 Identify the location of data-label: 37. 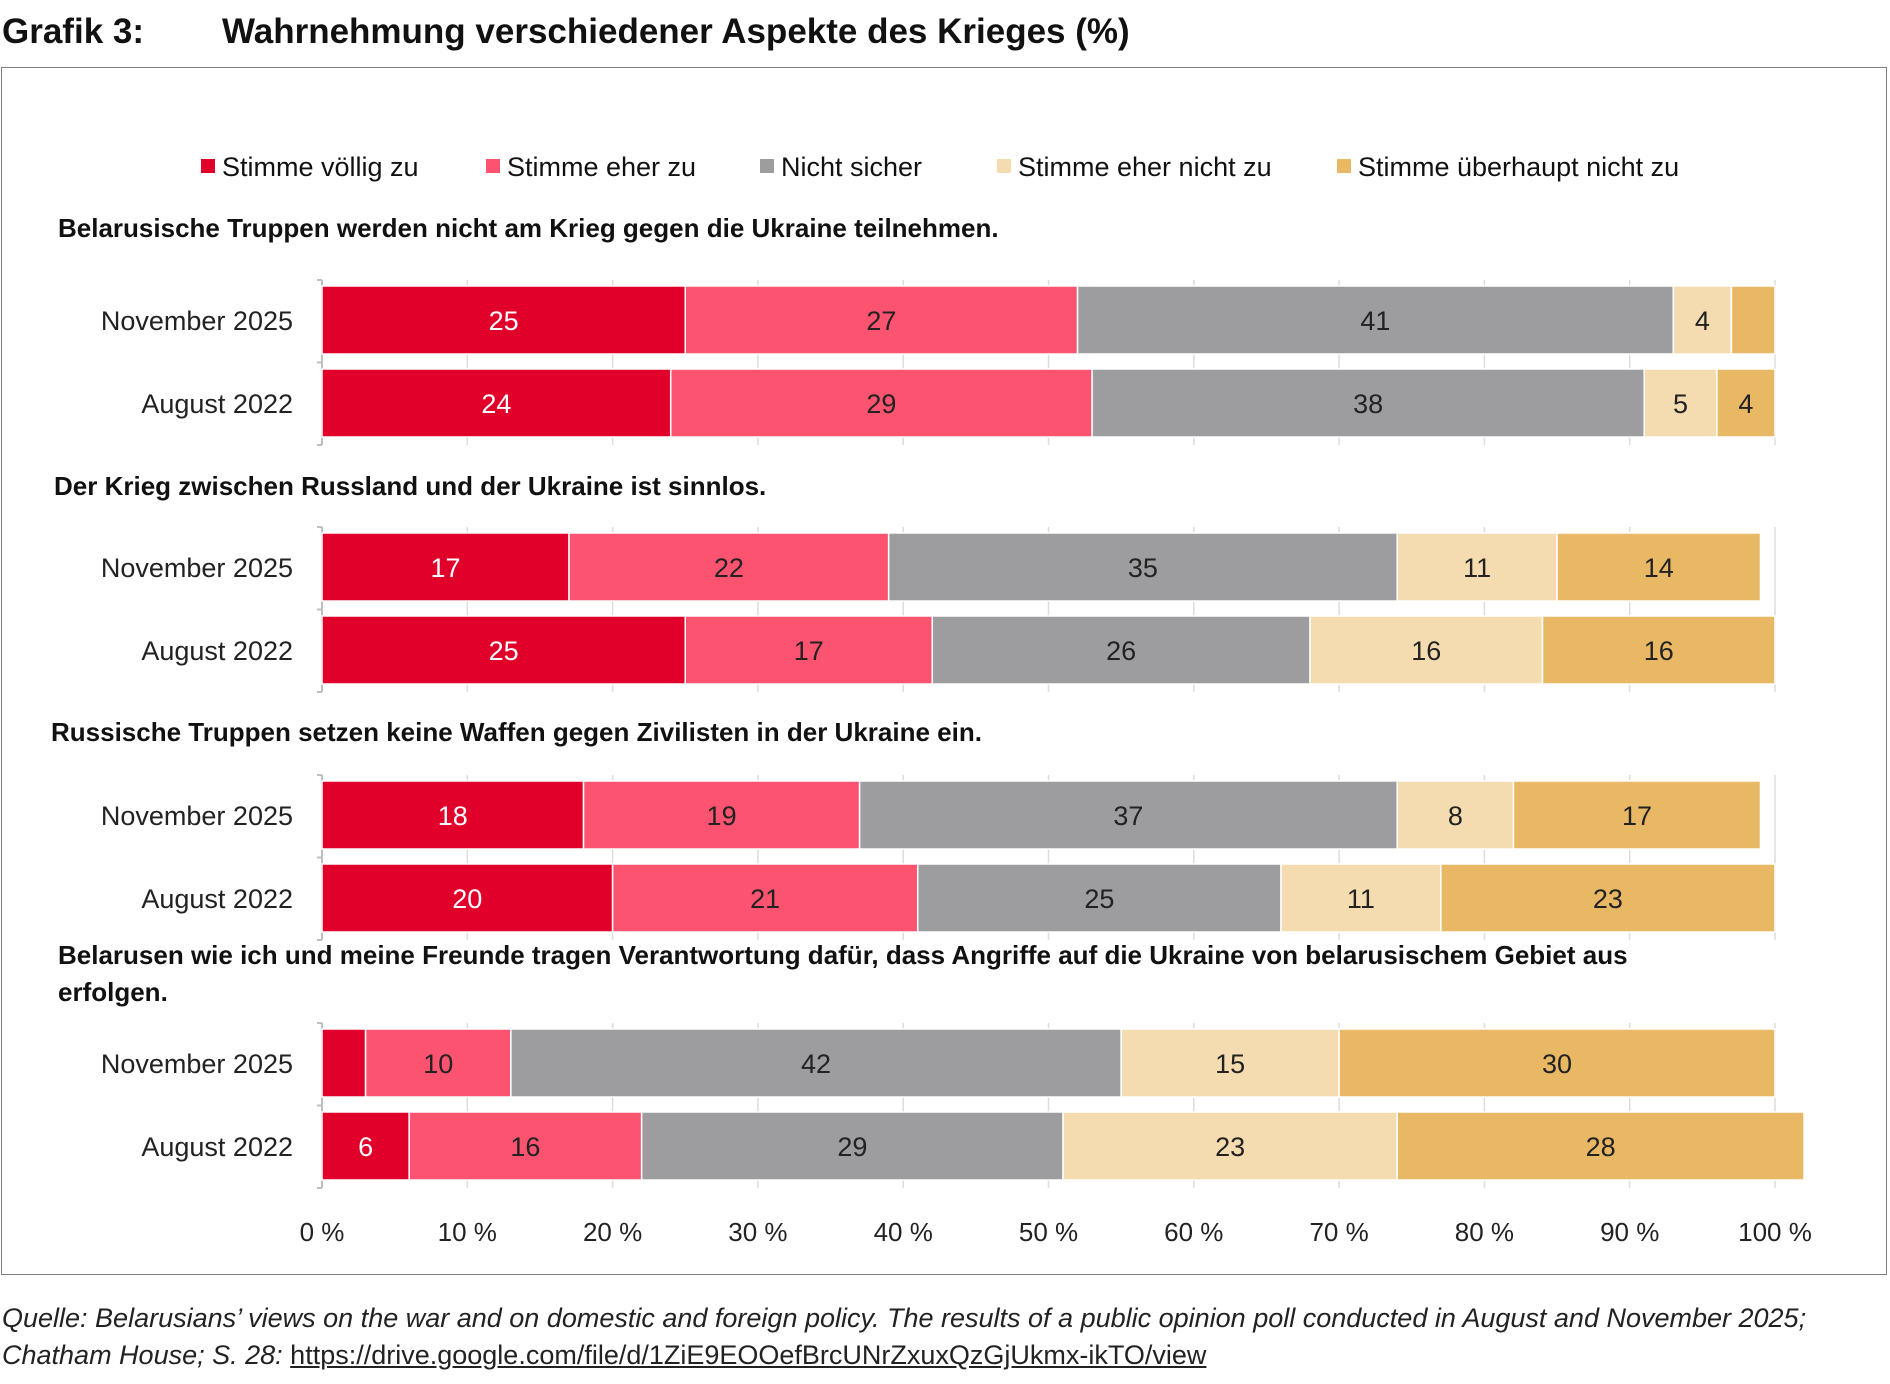
(1128, 816).